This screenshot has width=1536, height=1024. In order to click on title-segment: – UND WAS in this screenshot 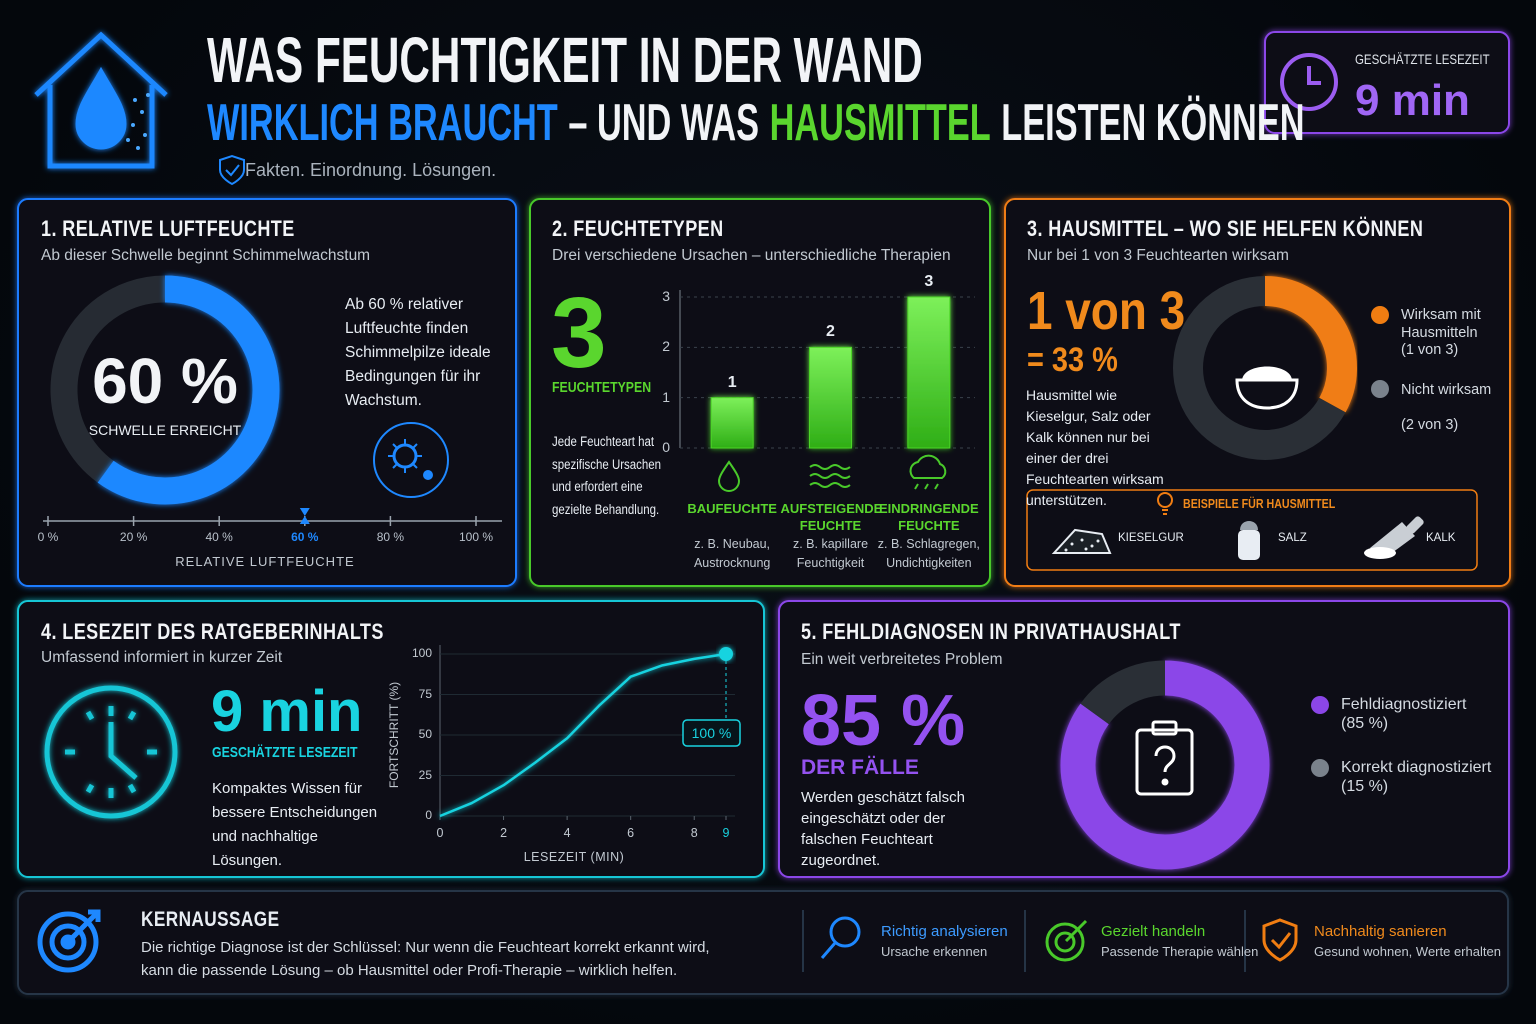, I will do `click(664, 123)`.